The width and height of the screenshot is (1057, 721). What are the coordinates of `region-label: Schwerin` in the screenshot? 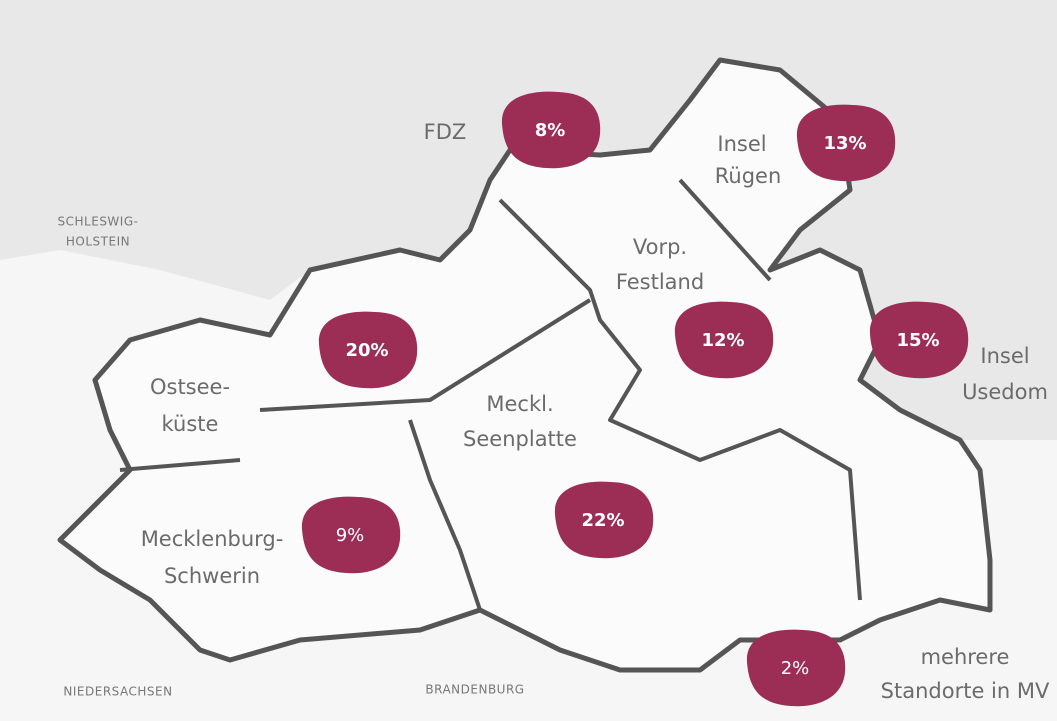 It's located at (212, 576).